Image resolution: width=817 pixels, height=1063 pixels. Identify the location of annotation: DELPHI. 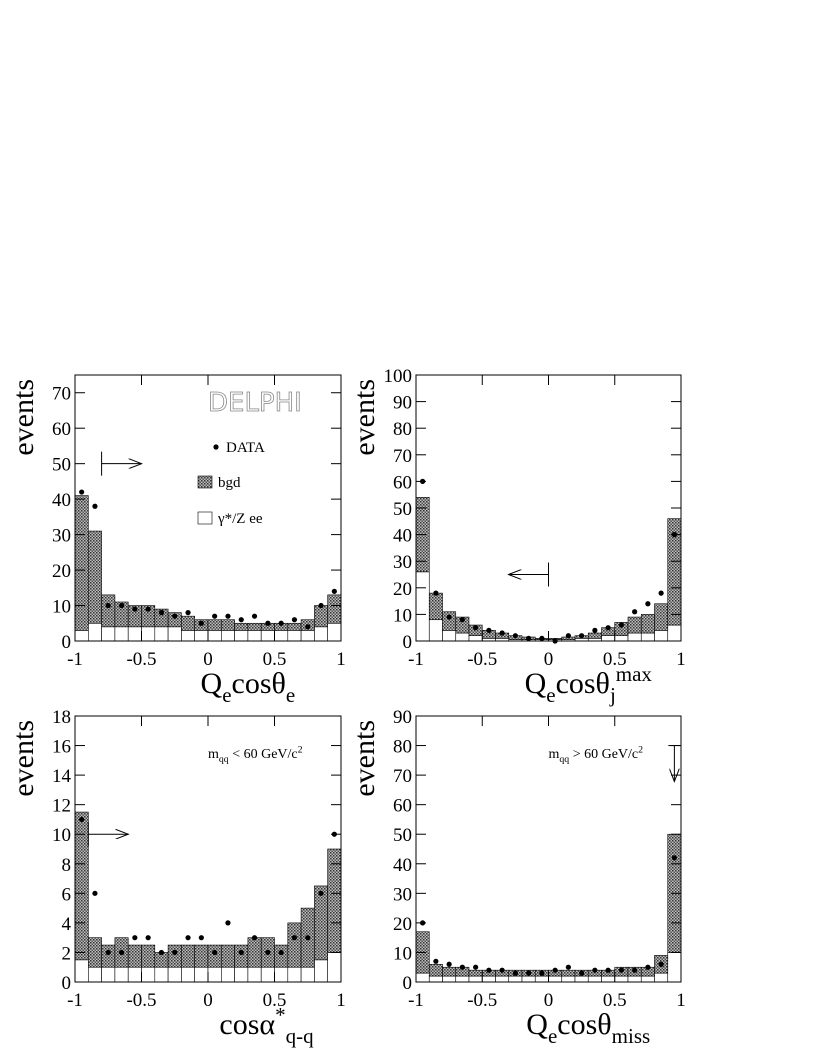
(255, 403).